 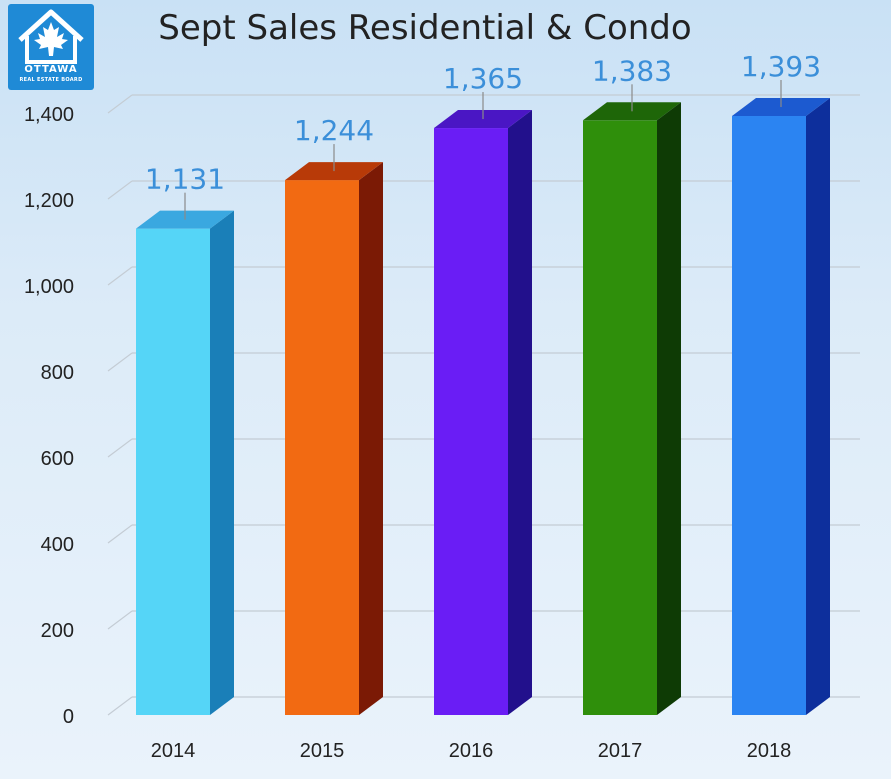 I want to click on y-tick-label: 600, so click(x=57, y=459).